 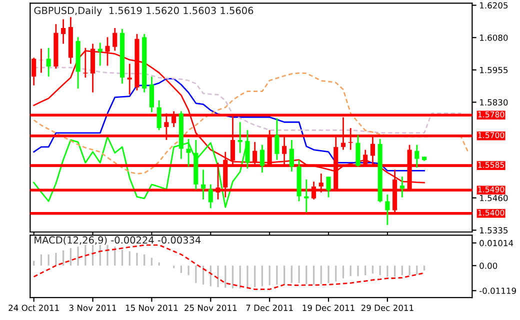 What do you see at coordinates (269, 307) in the screenshot?
I see `x-tick-label: 7 Dec 2011` at bounding box center [269, 307].